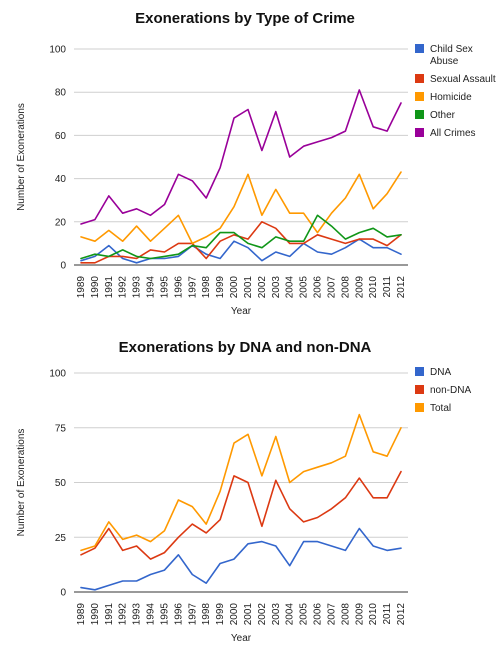 The width and height of the screenshot is (500, 652). I want to click on legend-label: Sexual Assault, so click(463, 79).